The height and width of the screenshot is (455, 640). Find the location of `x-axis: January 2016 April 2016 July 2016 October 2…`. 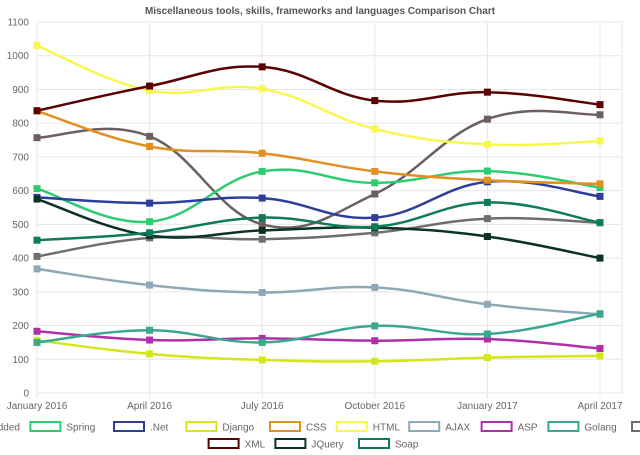

x-axis: January 2016 April 2016 July 2016 October 2… is located at coordinates (315, 406).